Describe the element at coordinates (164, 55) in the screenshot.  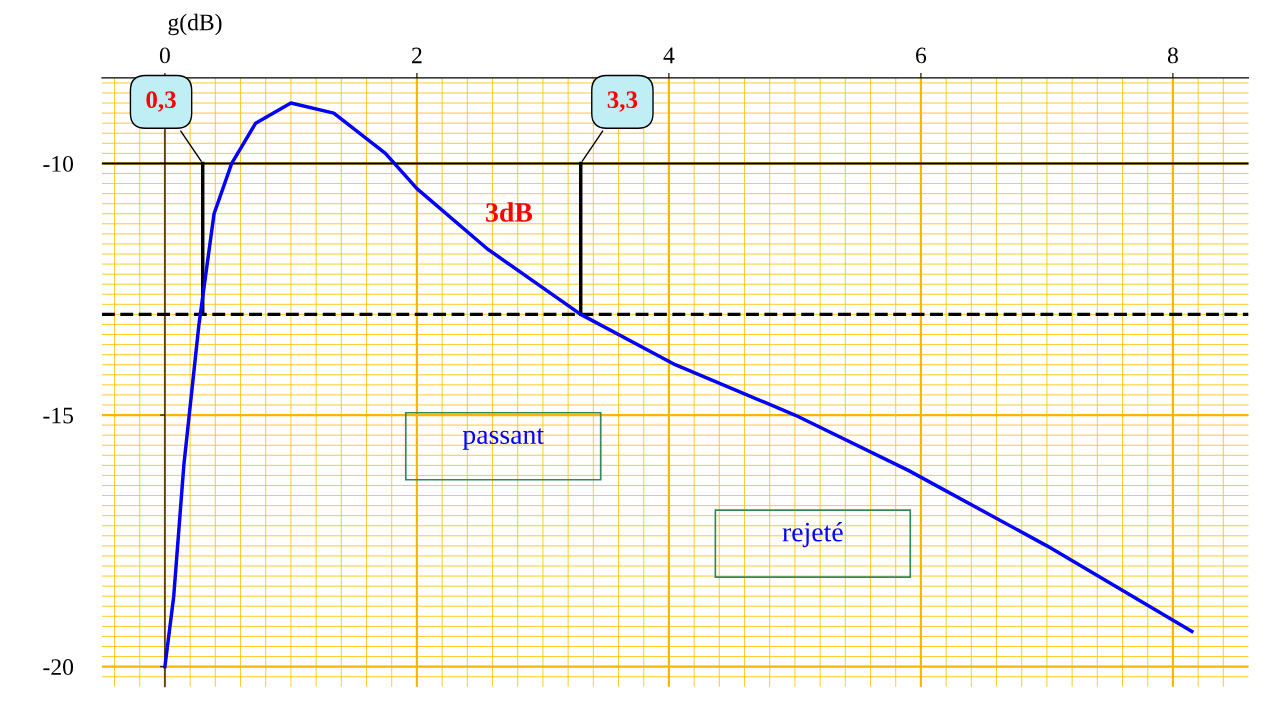
I see `x-tick-label: 0` at that location.